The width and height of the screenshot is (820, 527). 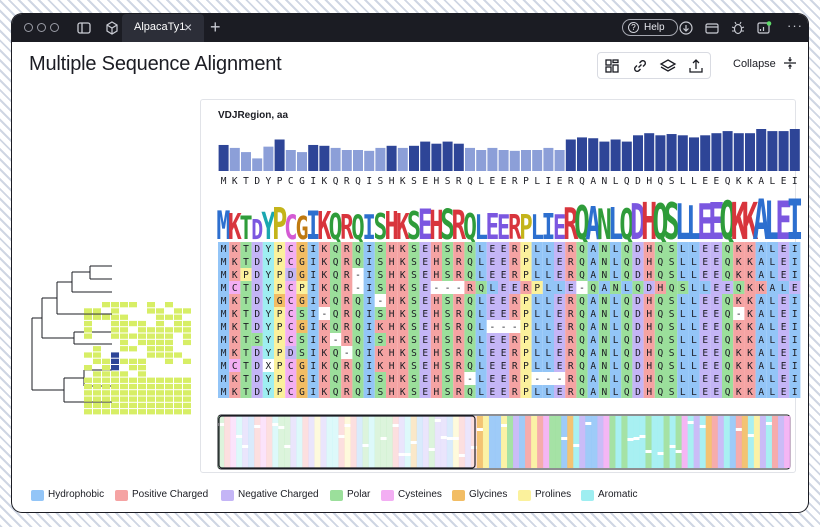 What do you see at coordinates (640, 66) in the screenshot?
I see `link-icon` at bounding box center [640, 66].